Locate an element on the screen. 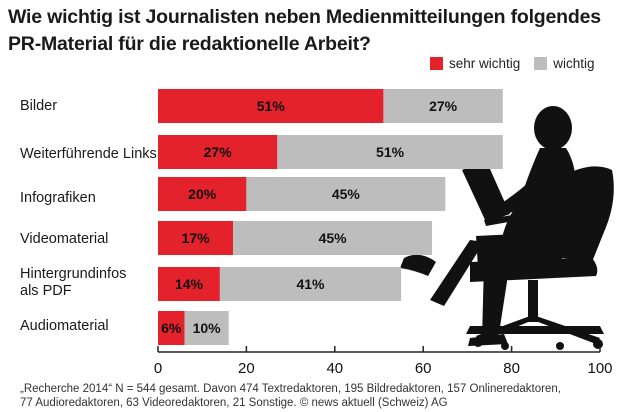  x-tick-label-1: 20 is located at coordinates (246, 368).